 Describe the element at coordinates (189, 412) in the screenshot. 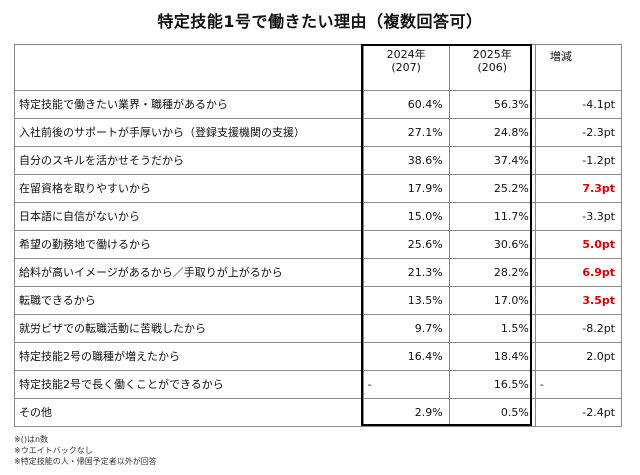

I see `row-item-label: その他` at that location.